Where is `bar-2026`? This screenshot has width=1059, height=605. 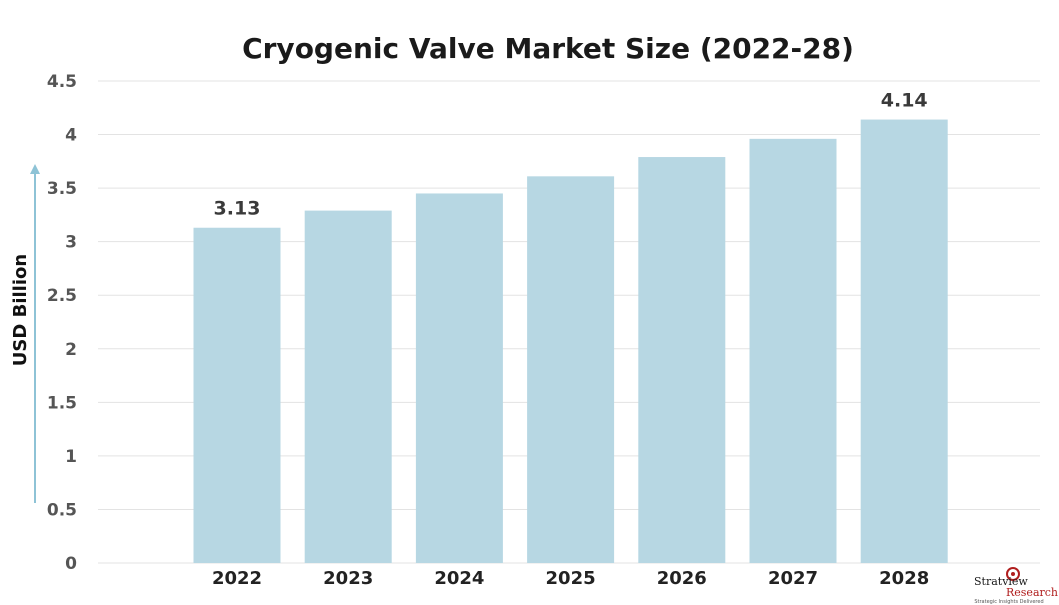
bar-2026 is located at coordinates (682, 360).